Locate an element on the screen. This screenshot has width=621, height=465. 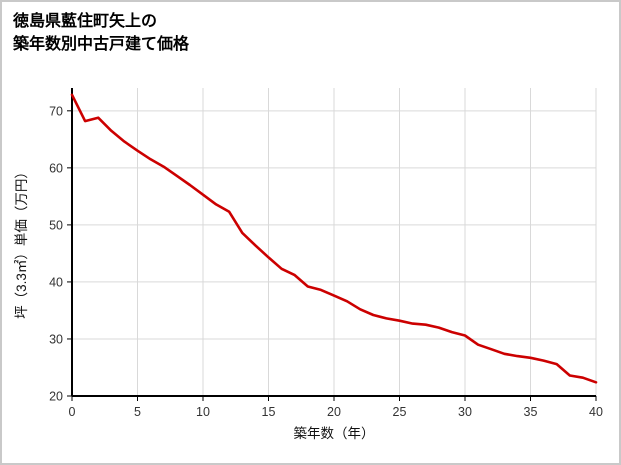
y-tick-label: 70 is located at coordinates (56, 111).